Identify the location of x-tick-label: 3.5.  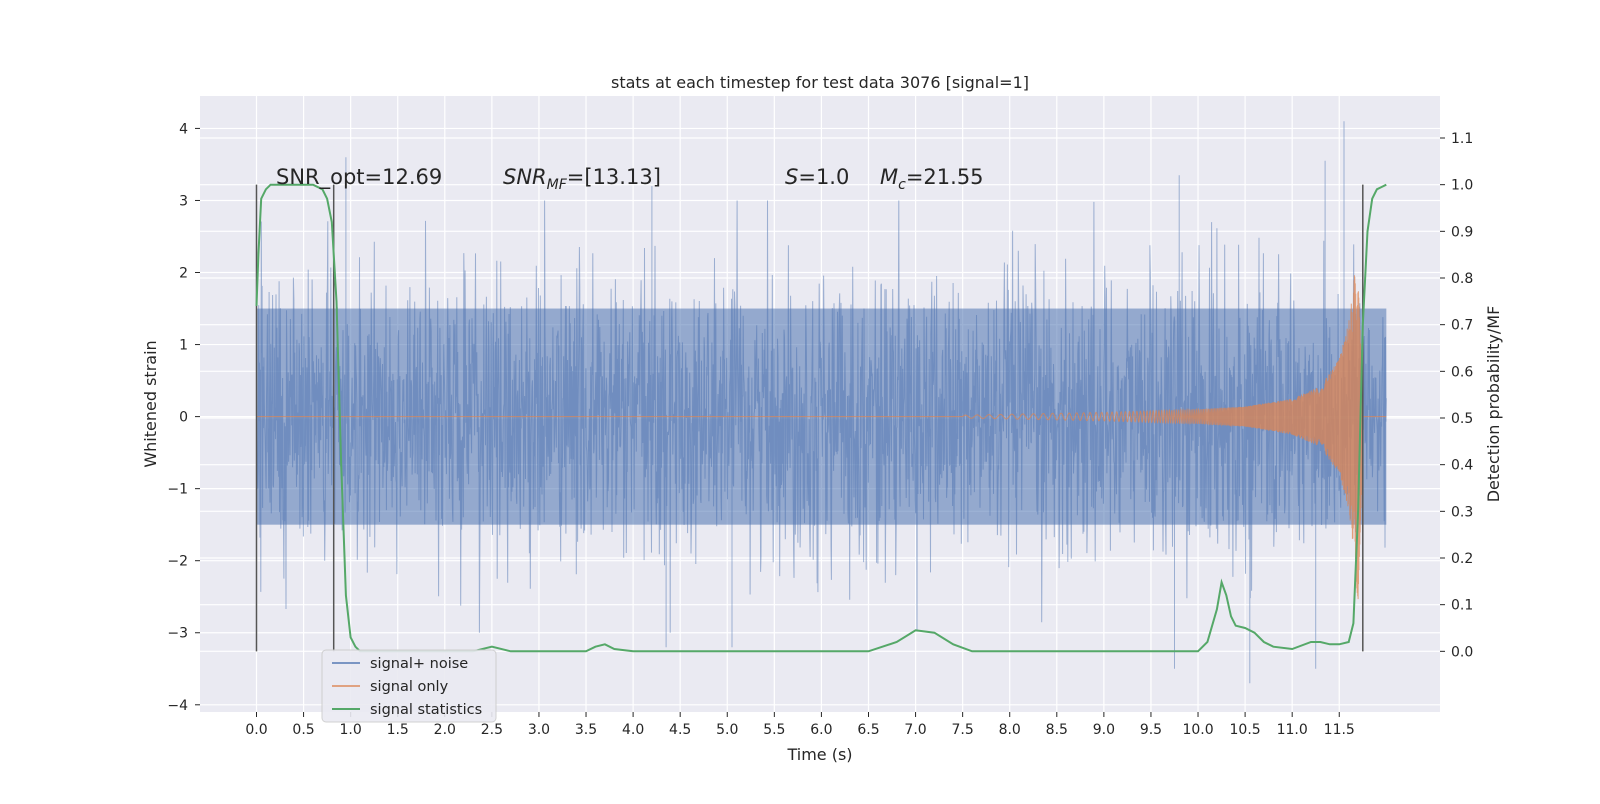
(586, 730).